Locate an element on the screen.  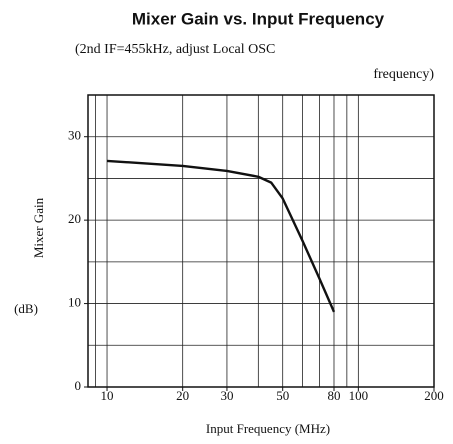
x-tick-label: 80 is located at coordinates (333, 395).